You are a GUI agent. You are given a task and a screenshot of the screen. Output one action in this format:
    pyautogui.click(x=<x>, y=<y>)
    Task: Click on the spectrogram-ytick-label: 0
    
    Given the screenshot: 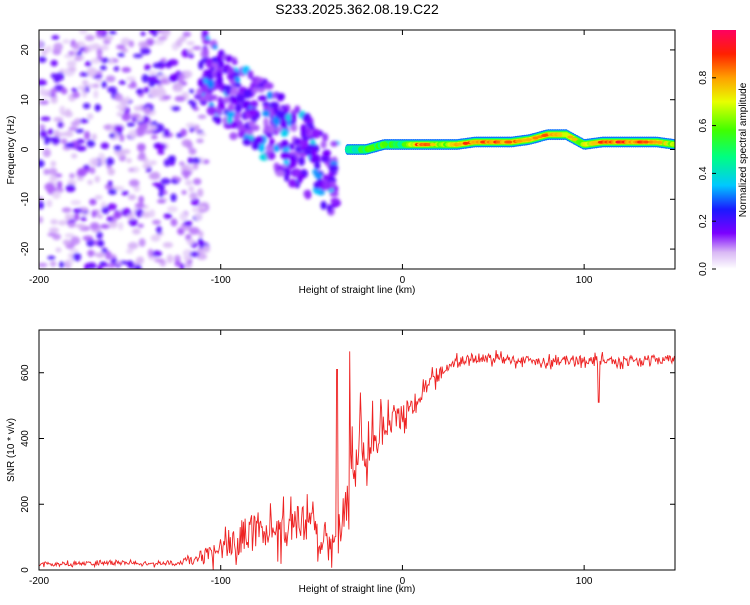 What is the action you would take?
    pyautogui.click(x=25, y=149)
    